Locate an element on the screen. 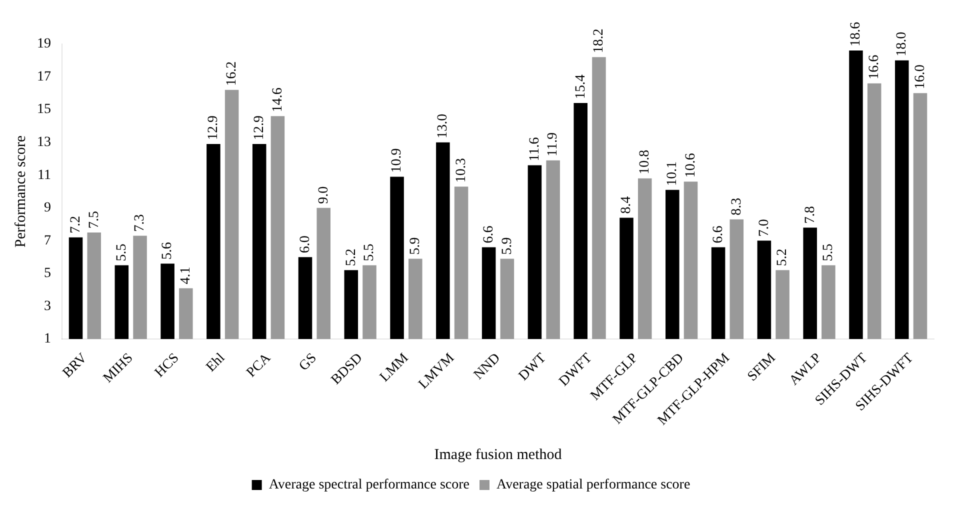  data-label: 7.2 is located at coordinates (76, 225).